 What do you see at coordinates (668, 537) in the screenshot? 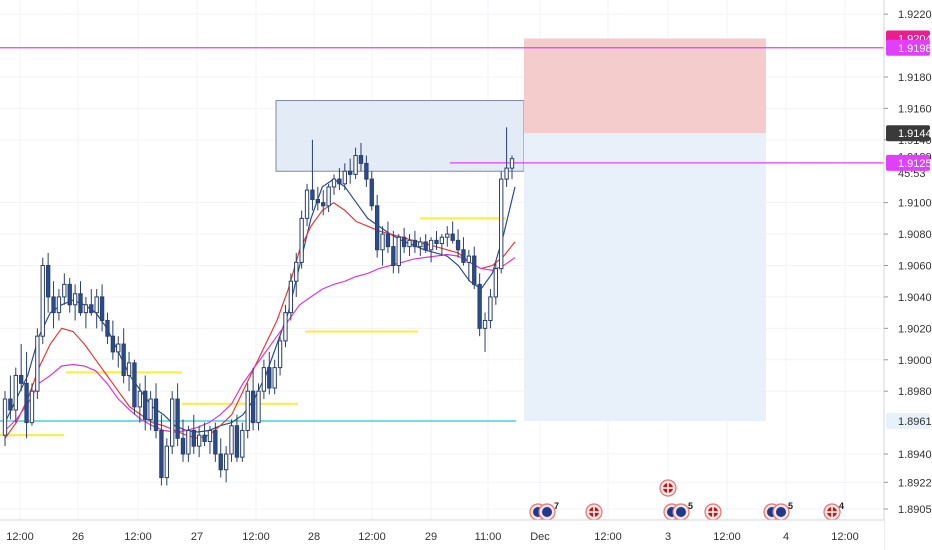
I see `time-tick-label: 3` at bounding box center [668, 537].